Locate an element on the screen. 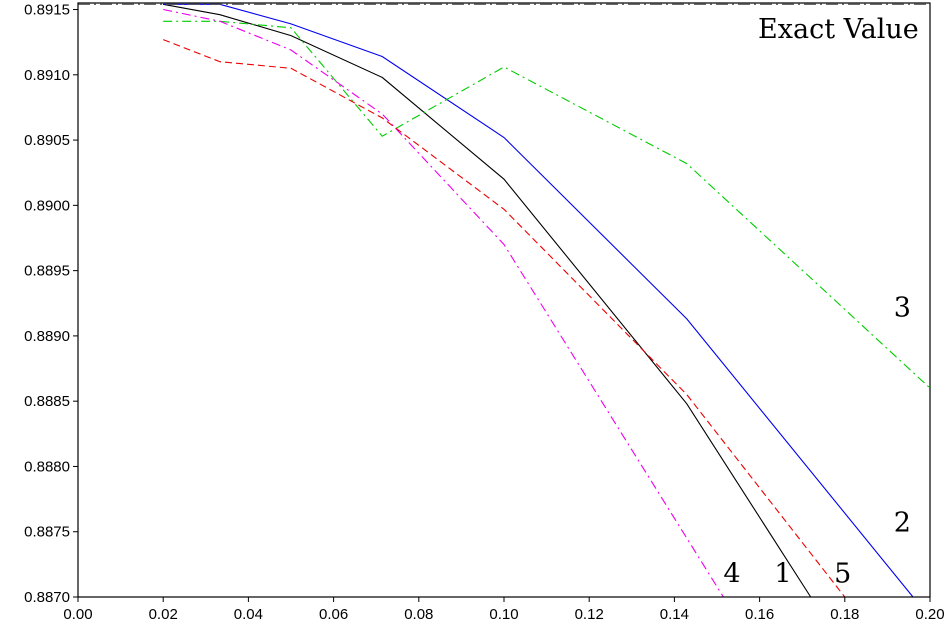  x-tick-label: 0.00 is located at coordinates (77, 614).